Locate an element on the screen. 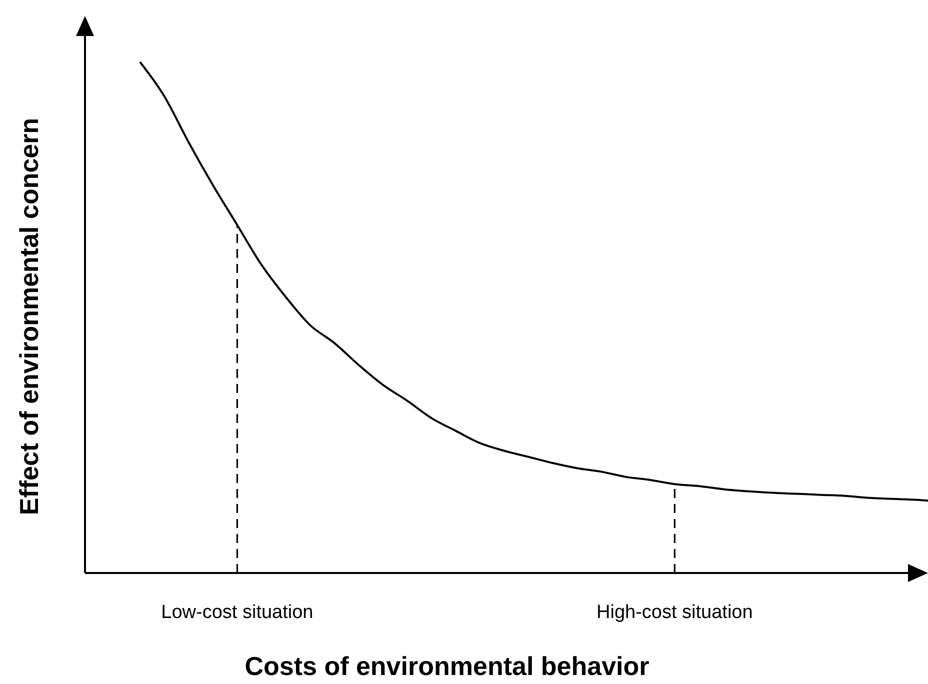  x-tick-label: High-cost situation is located at coordinates (674, 612).